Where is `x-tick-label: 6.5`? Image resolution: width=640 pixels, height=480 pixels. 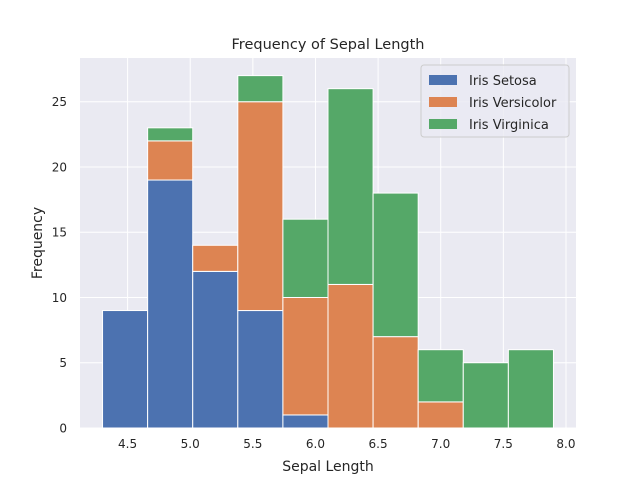 x-tick-label: 6.5 is located at coordinates (378, 444).